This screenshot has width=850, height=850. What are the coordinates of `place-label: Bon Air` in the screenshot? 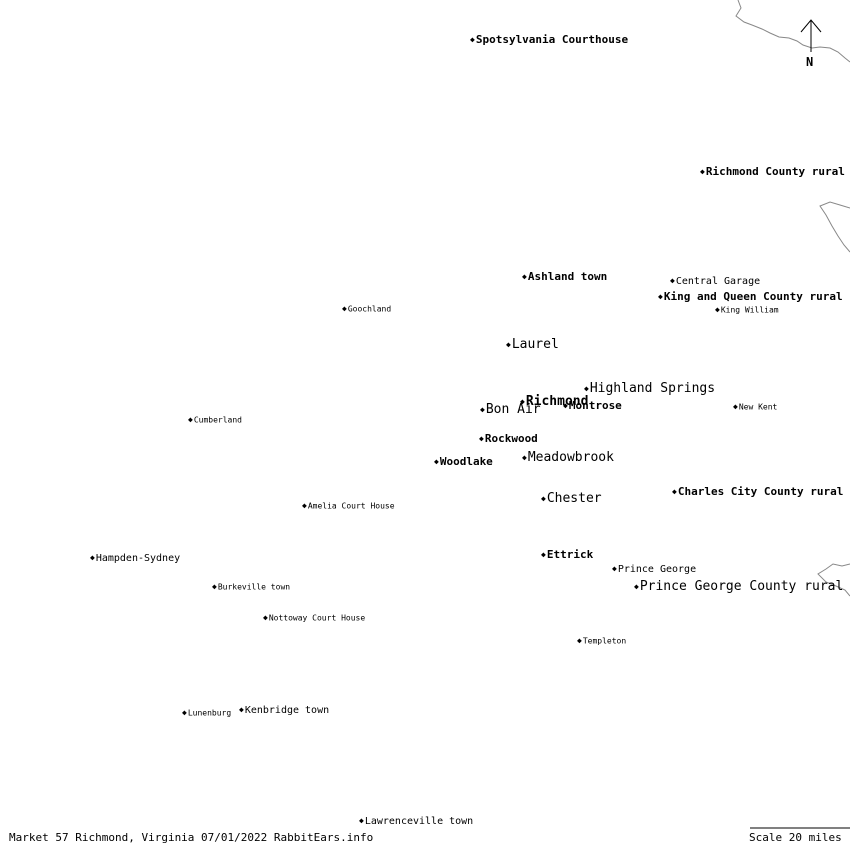 It's located at (513, 409).